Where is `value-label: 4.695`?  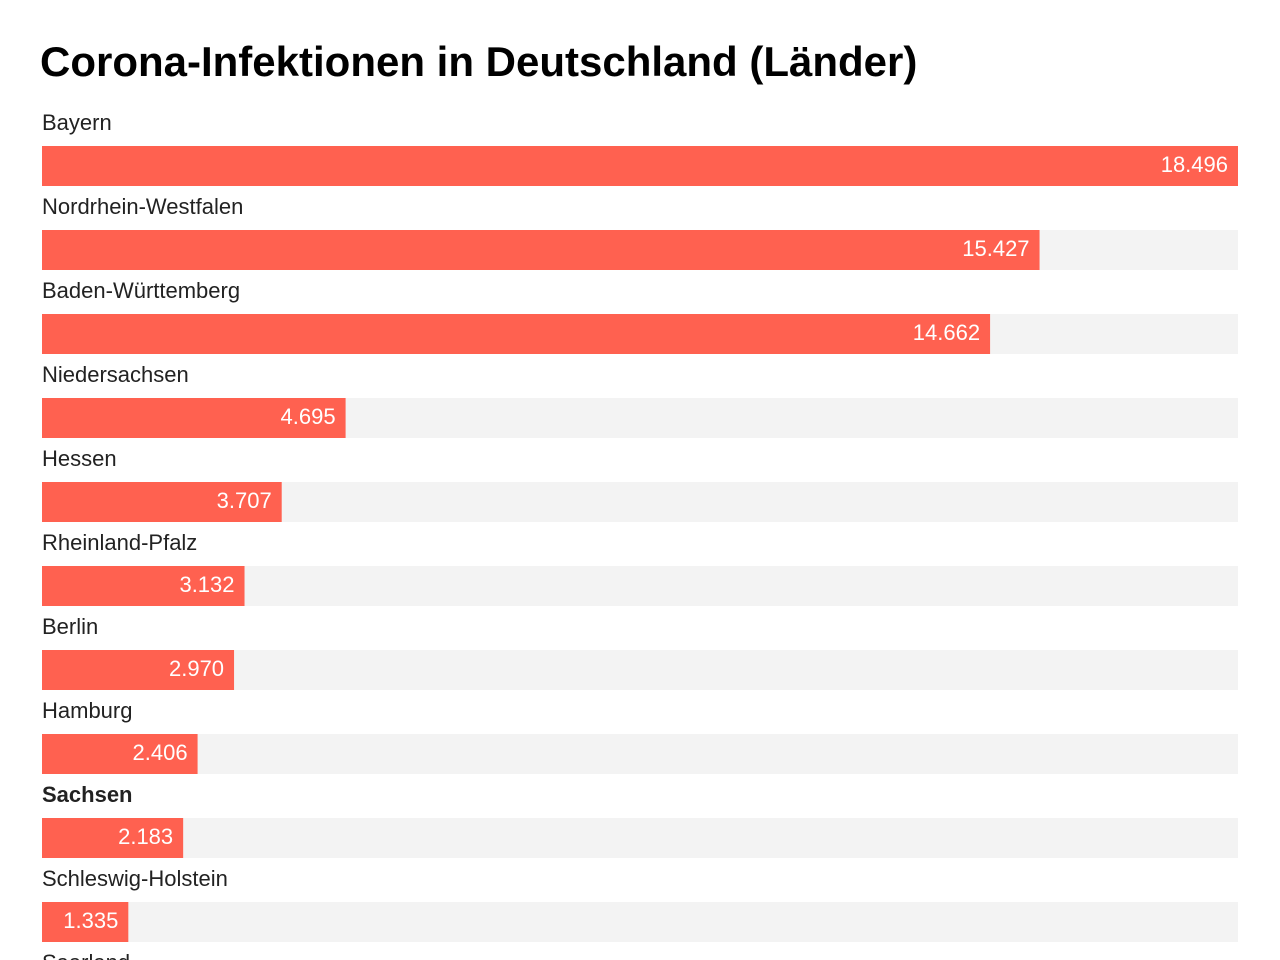 value-label: 4.695 is located at coordinates (308, 416).